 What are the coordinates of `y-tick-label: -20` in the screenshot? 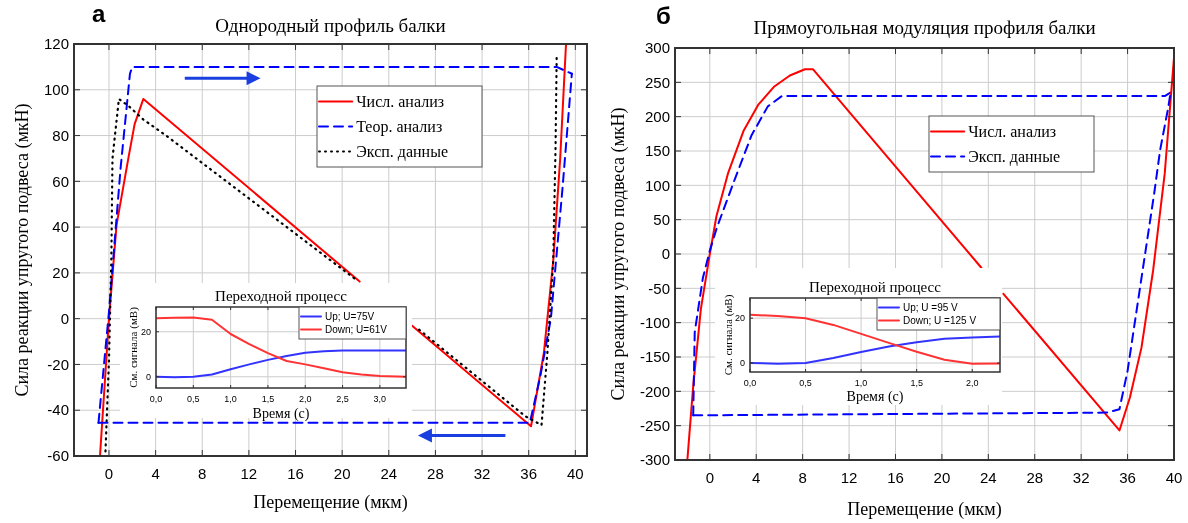 It's located at (58, 364).